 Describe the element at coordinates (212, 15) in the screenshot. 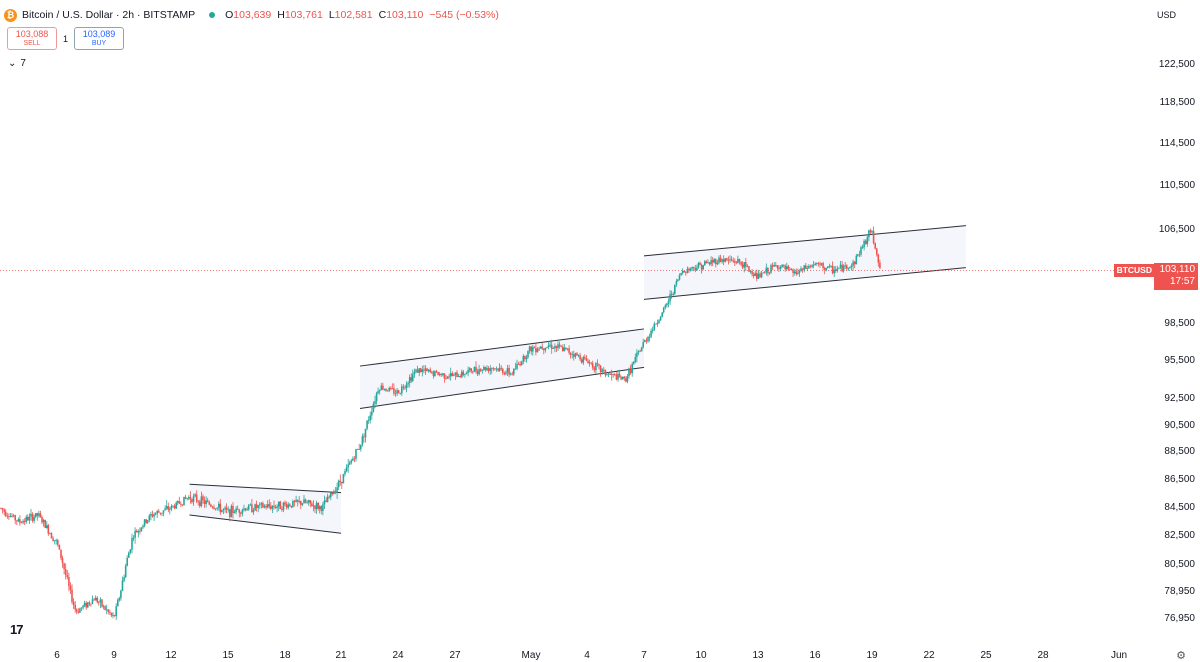

I see `market-status-icon` at that location.